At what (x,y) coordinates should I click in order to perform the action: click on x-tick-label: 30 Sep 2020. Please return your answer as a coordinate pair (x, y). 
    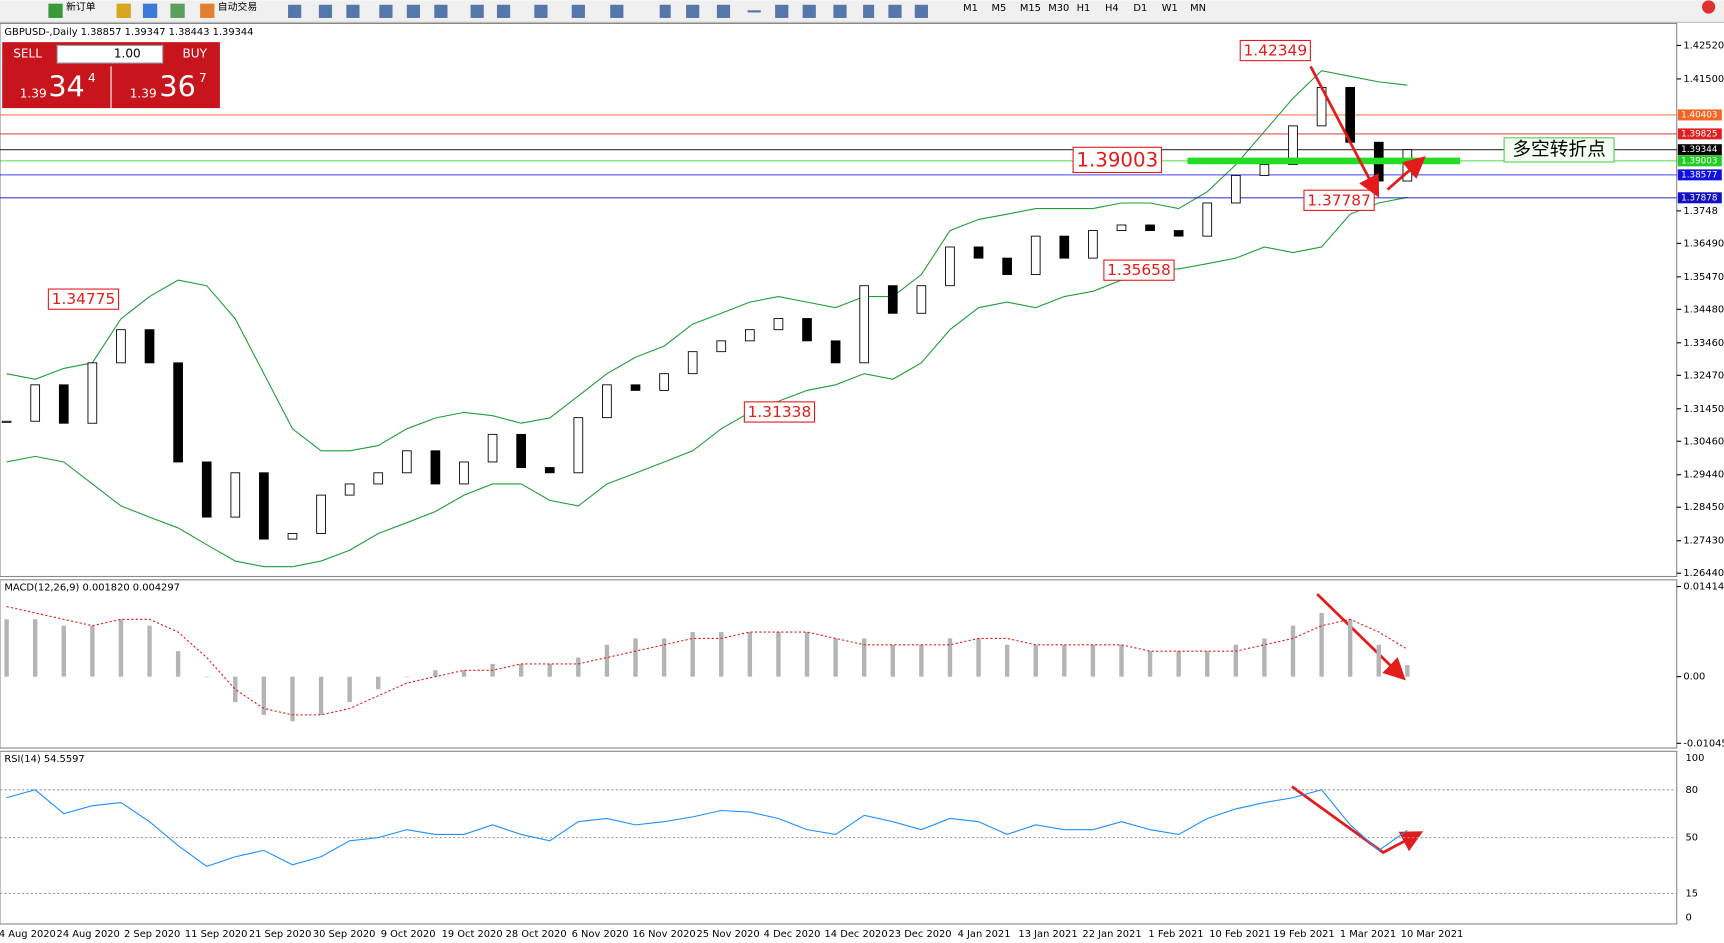
    Looking at the image, I should click on (344, 934).